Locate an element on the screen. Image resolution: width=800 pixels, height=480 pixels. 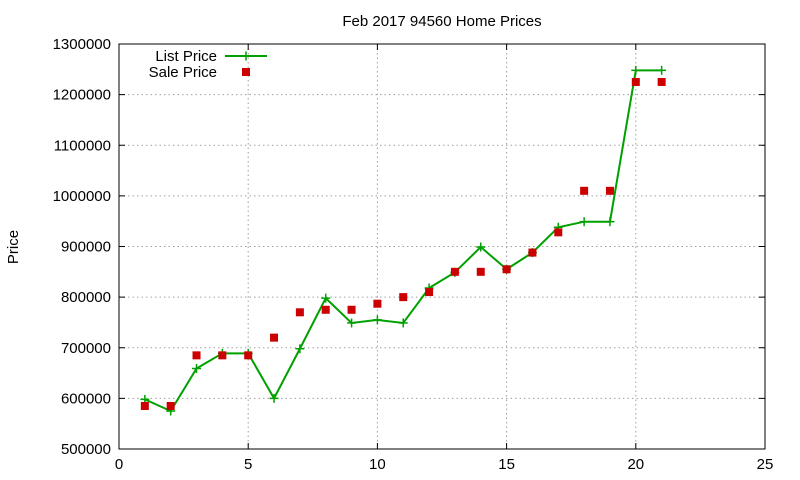
y-tick-label: 900000 is located at coordinates (86, 247).